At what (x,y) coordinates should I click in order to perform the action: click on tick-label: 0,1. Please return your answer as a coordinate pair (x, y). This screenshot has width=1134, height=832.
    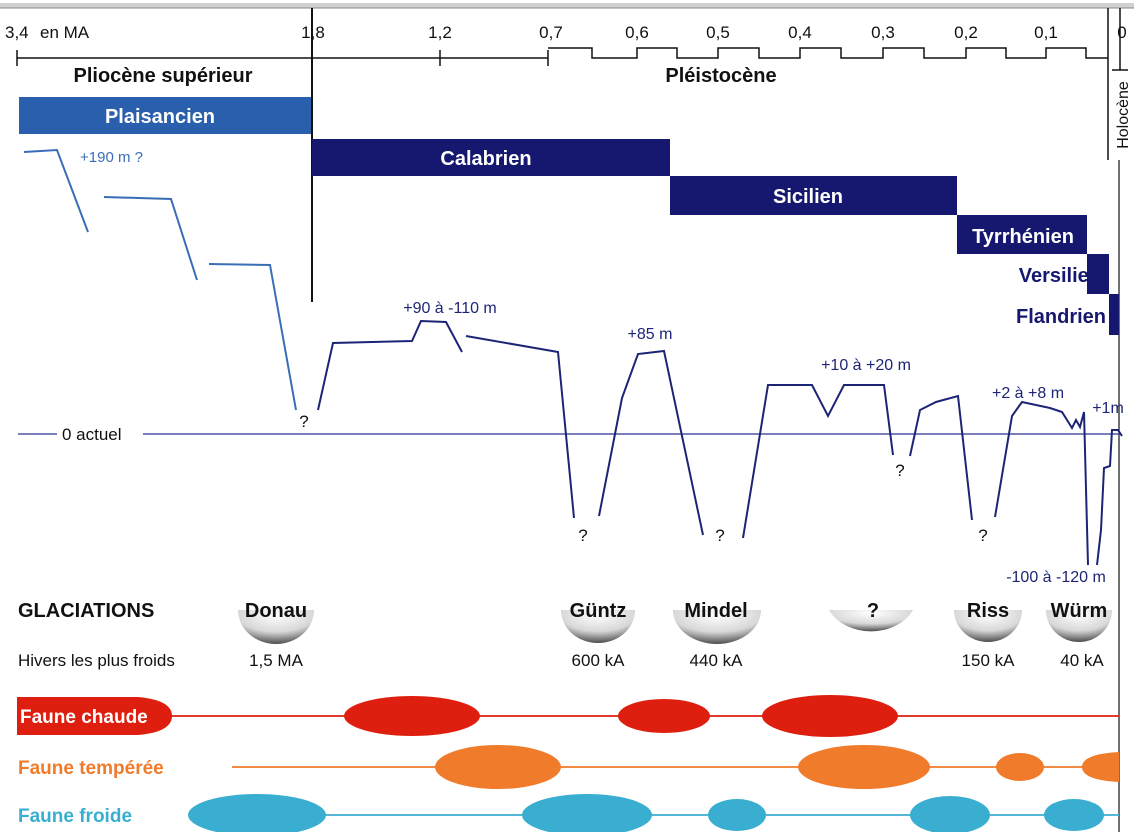
    Looking at the image, I should click on (1046, 32).